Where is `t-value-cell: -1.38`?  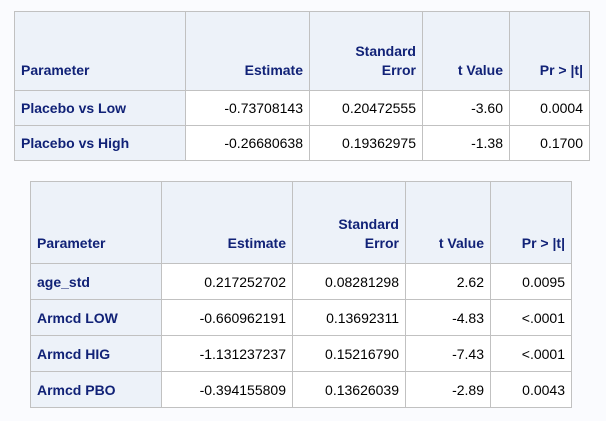 t-value-cell: -1.38 is located at coordinates (466, 143).